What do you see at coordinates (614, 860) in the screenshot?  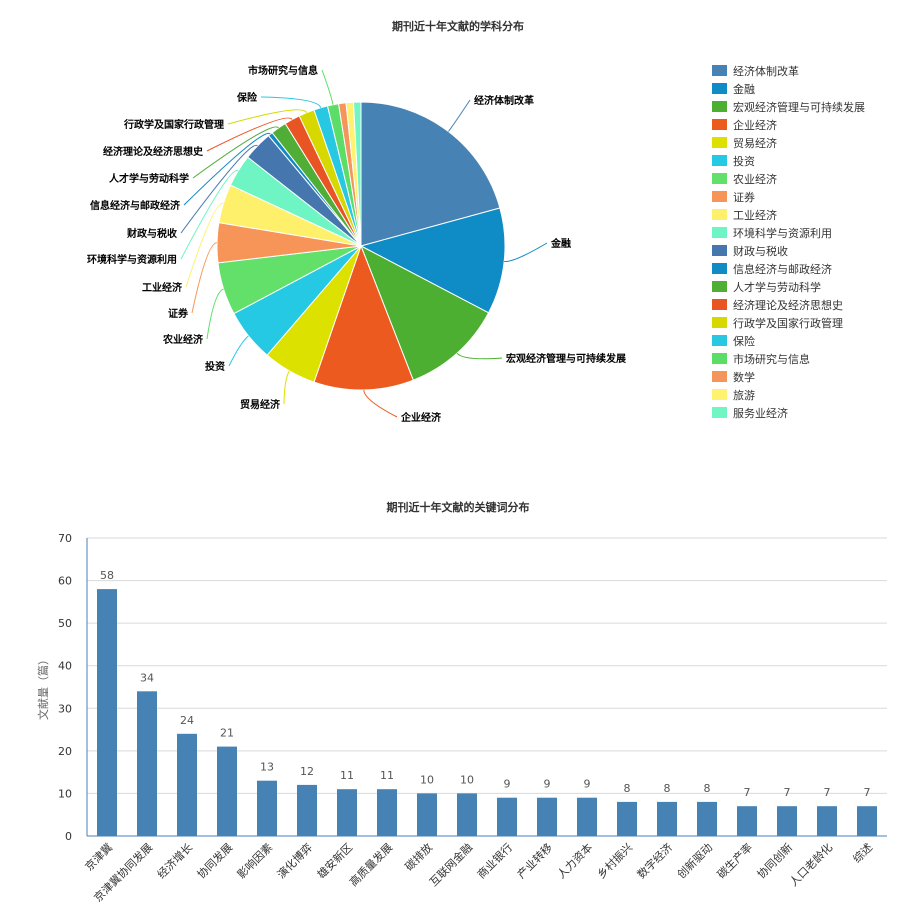 I see `x-tick-label: 乡村振兴` at bounding box center [614, 860].